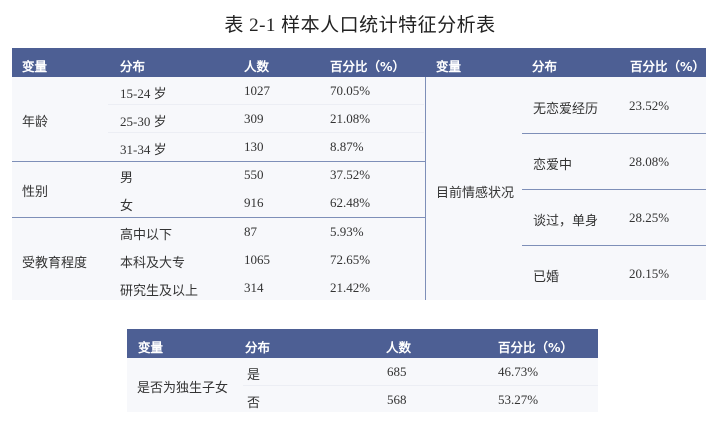  What do you see at coordinates (257, 90) in the screenshot?
I see `table-row-count: 1027` at bounding box center [257, 90].